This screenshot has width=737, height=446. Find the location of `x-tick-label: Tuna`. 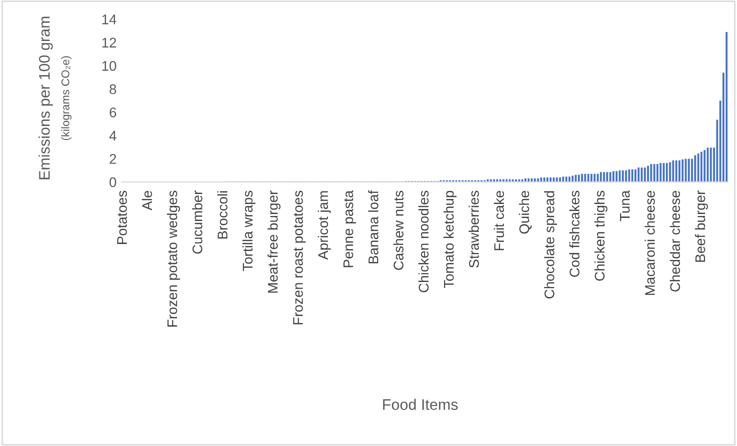

x-tick-label: Tuna is located at coordinates (625, 206).